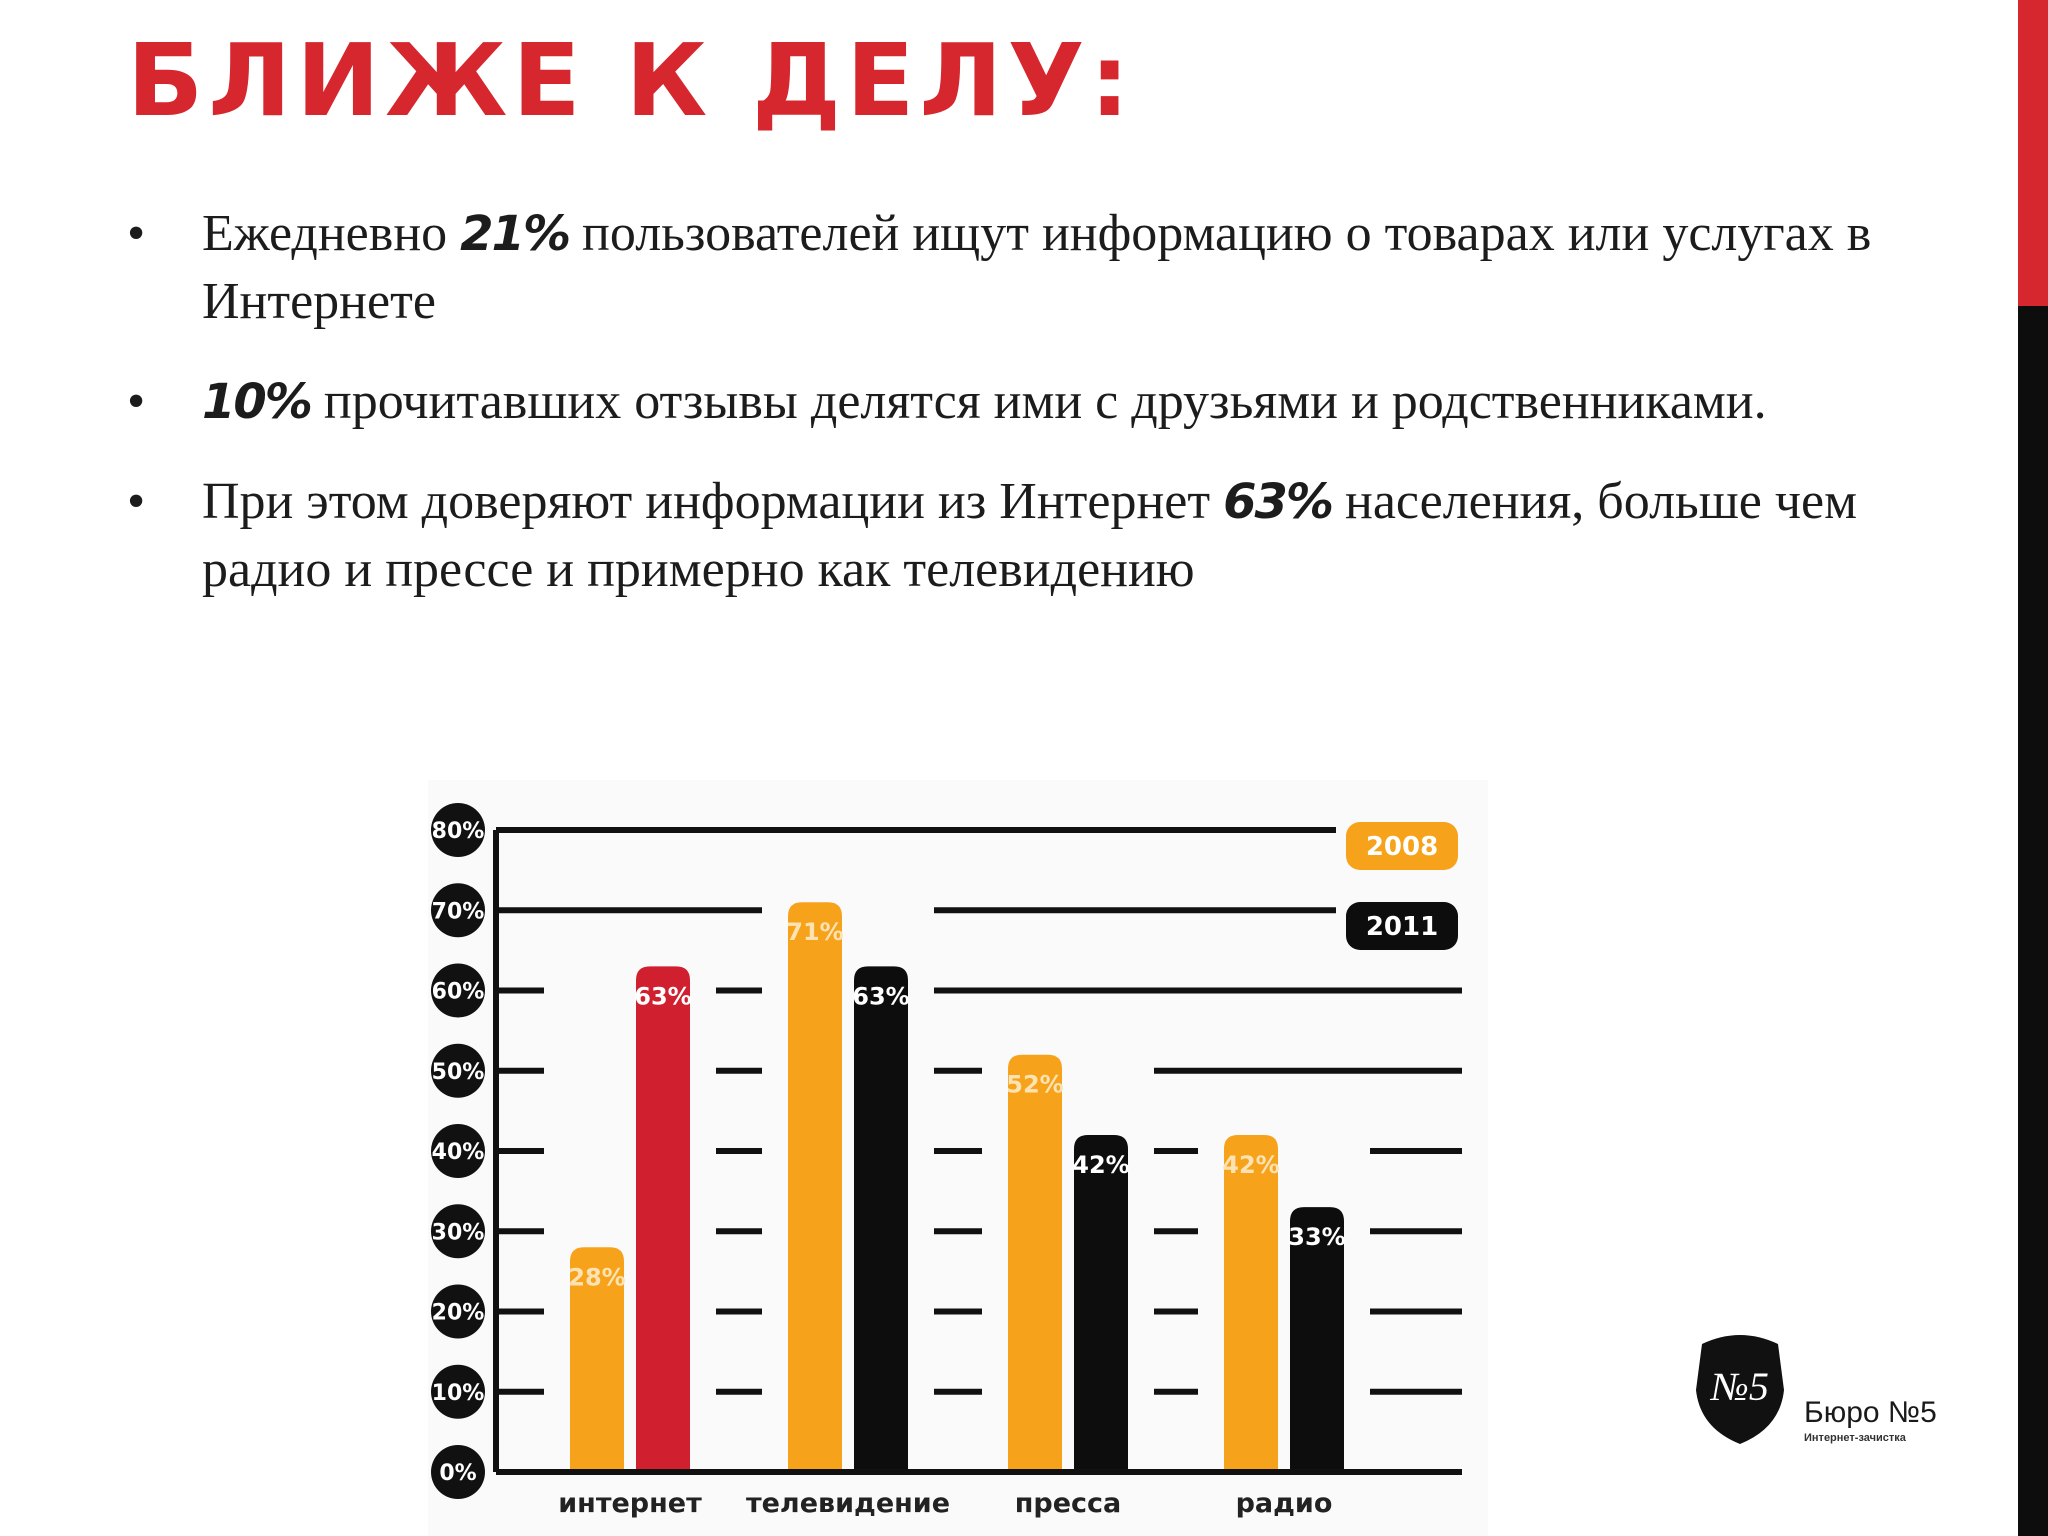  What do you see at coordinates (1284, 1503) in the screenshot?
I see `x-category-label: радио` at bounding box center [1284, 1503].